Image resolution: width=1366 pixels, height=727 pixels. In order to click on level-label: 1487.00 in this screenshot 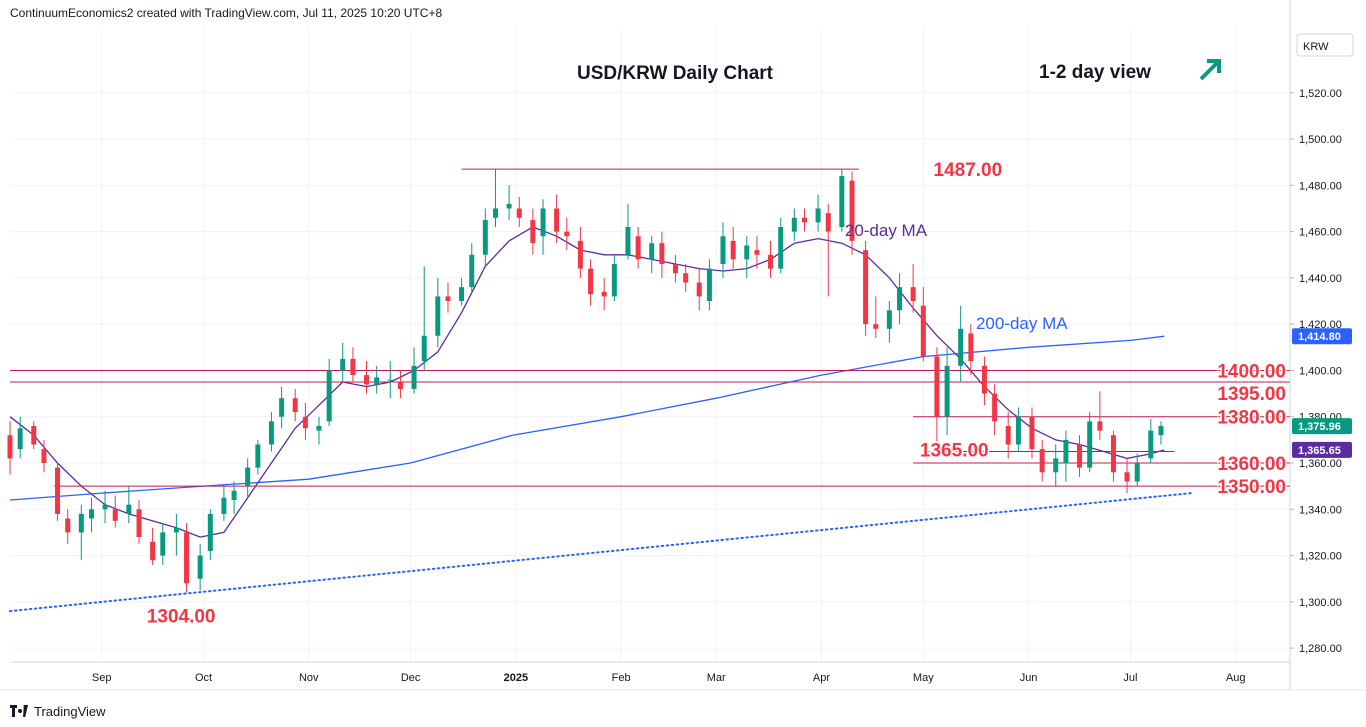, I will do `click(968, 170)`.